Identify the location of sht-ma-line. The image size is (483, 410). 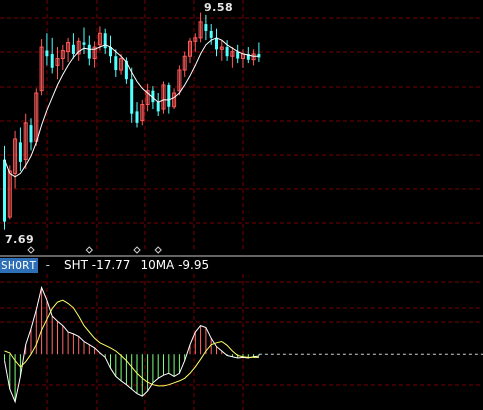
(131, 343).